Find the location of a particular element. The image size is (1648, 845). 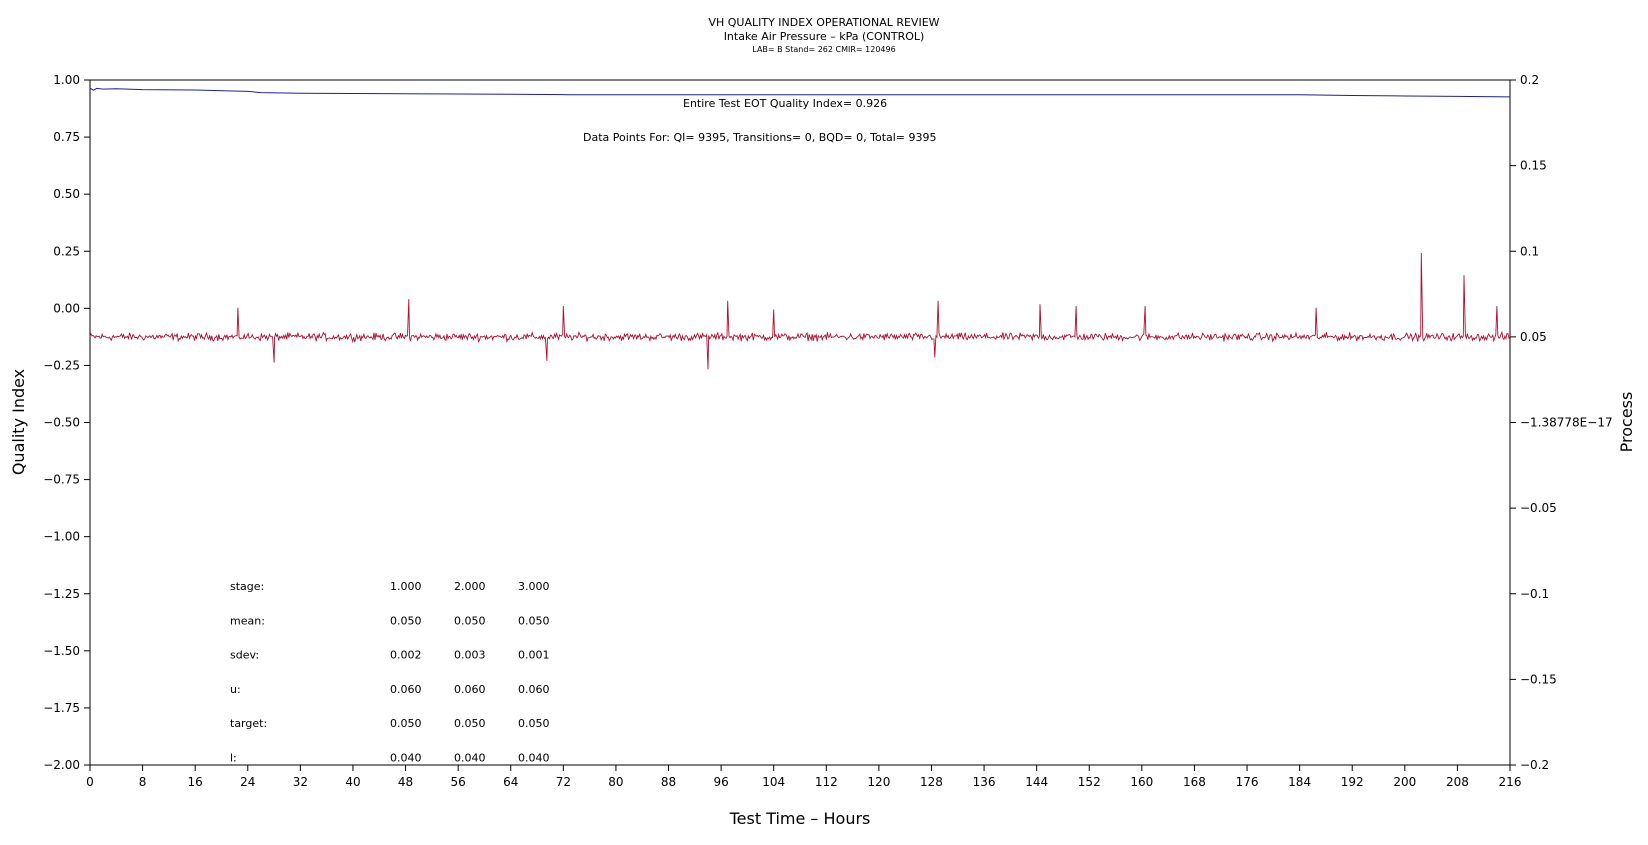

x-tick-label: 32 is located at coordinates (300, 782).